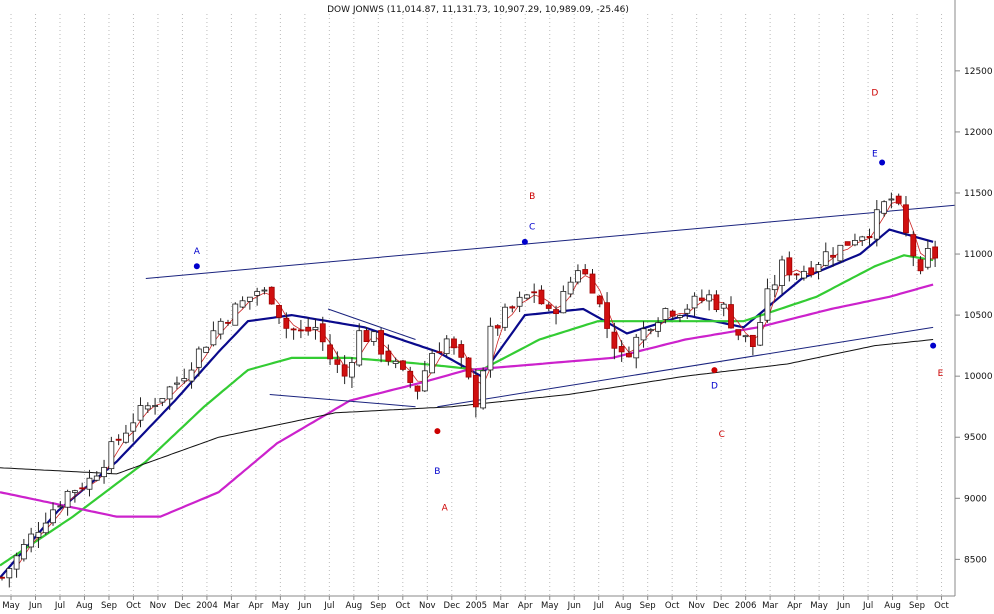  Describe the element at coordinates (11, 605) in the screenshot. I see `x-tick-label: May` at that location.